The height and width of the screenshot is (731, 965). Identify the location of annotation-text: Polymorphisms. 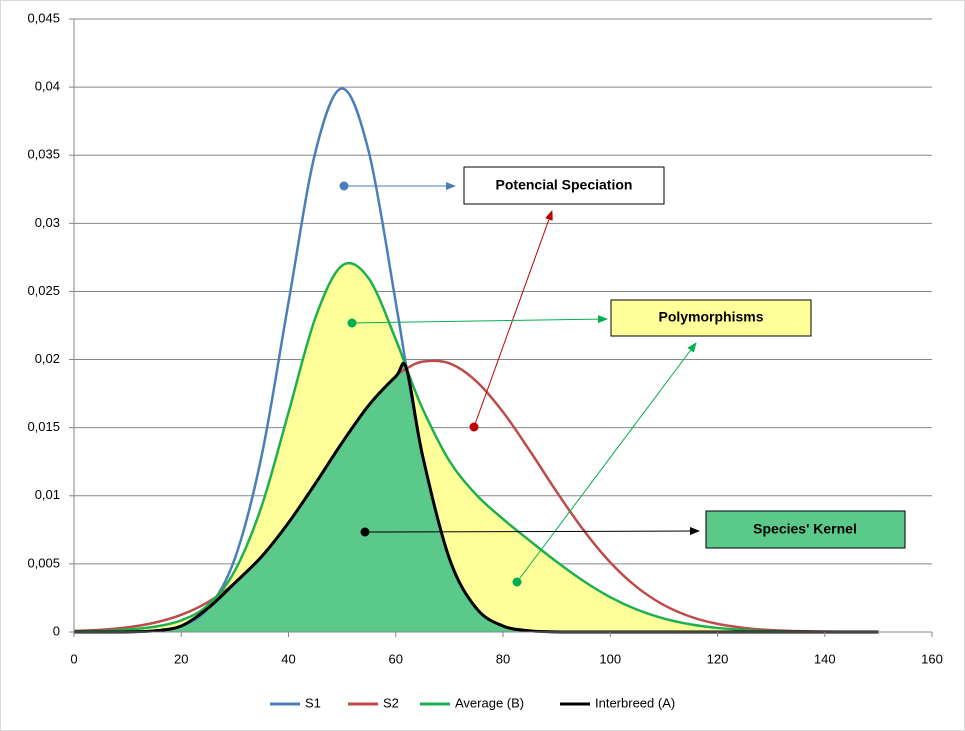
(710, 317).